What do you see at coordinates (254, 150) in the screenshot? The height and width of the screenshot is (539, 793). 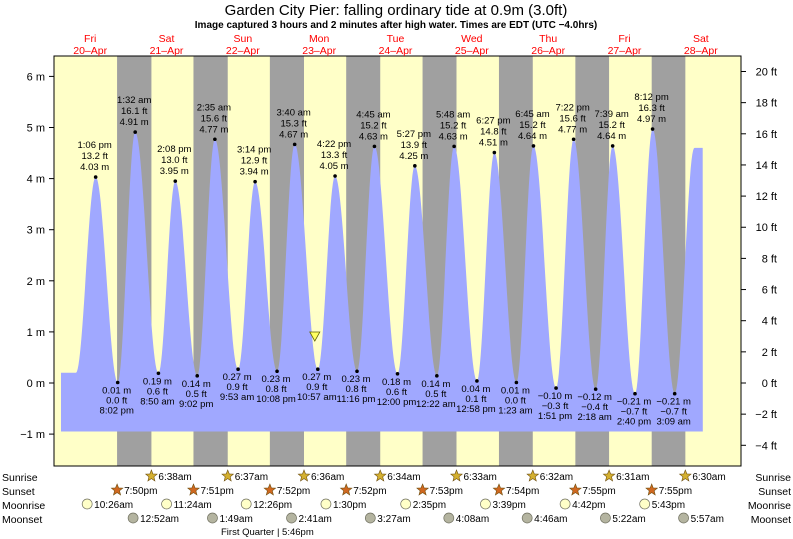 I see `tide-time: 3:14 pm` at bounding box center [254, 150].